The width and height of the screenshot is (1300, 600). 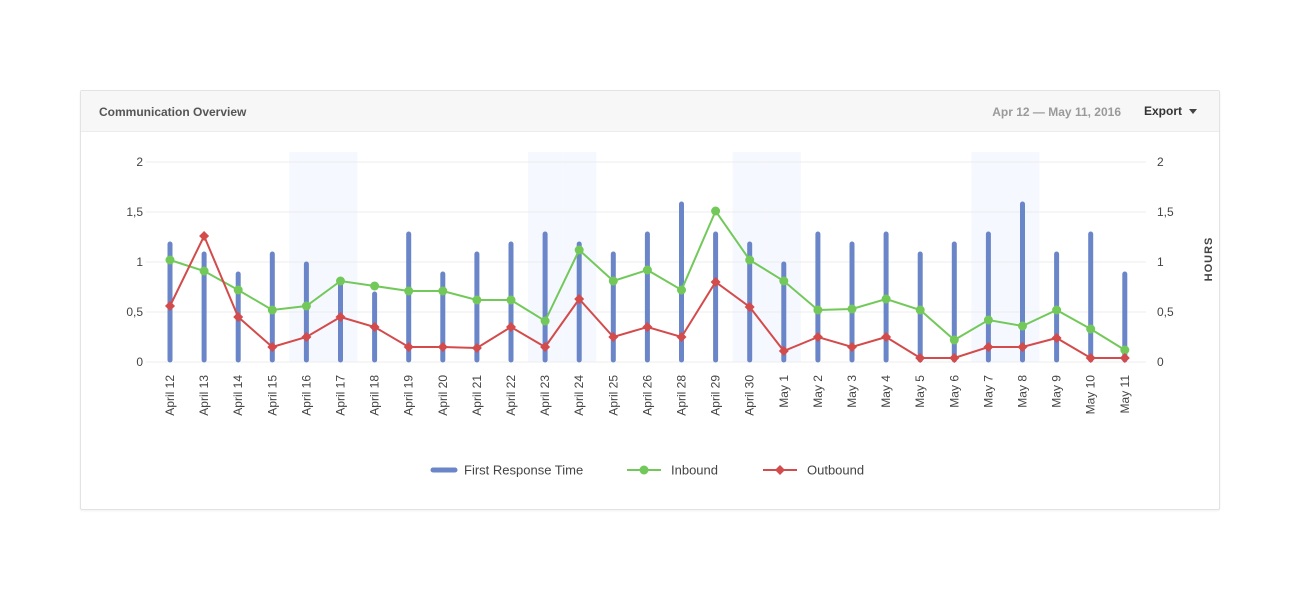 I want to click on x-tick-label: May 5, so click(x=920, y=391).